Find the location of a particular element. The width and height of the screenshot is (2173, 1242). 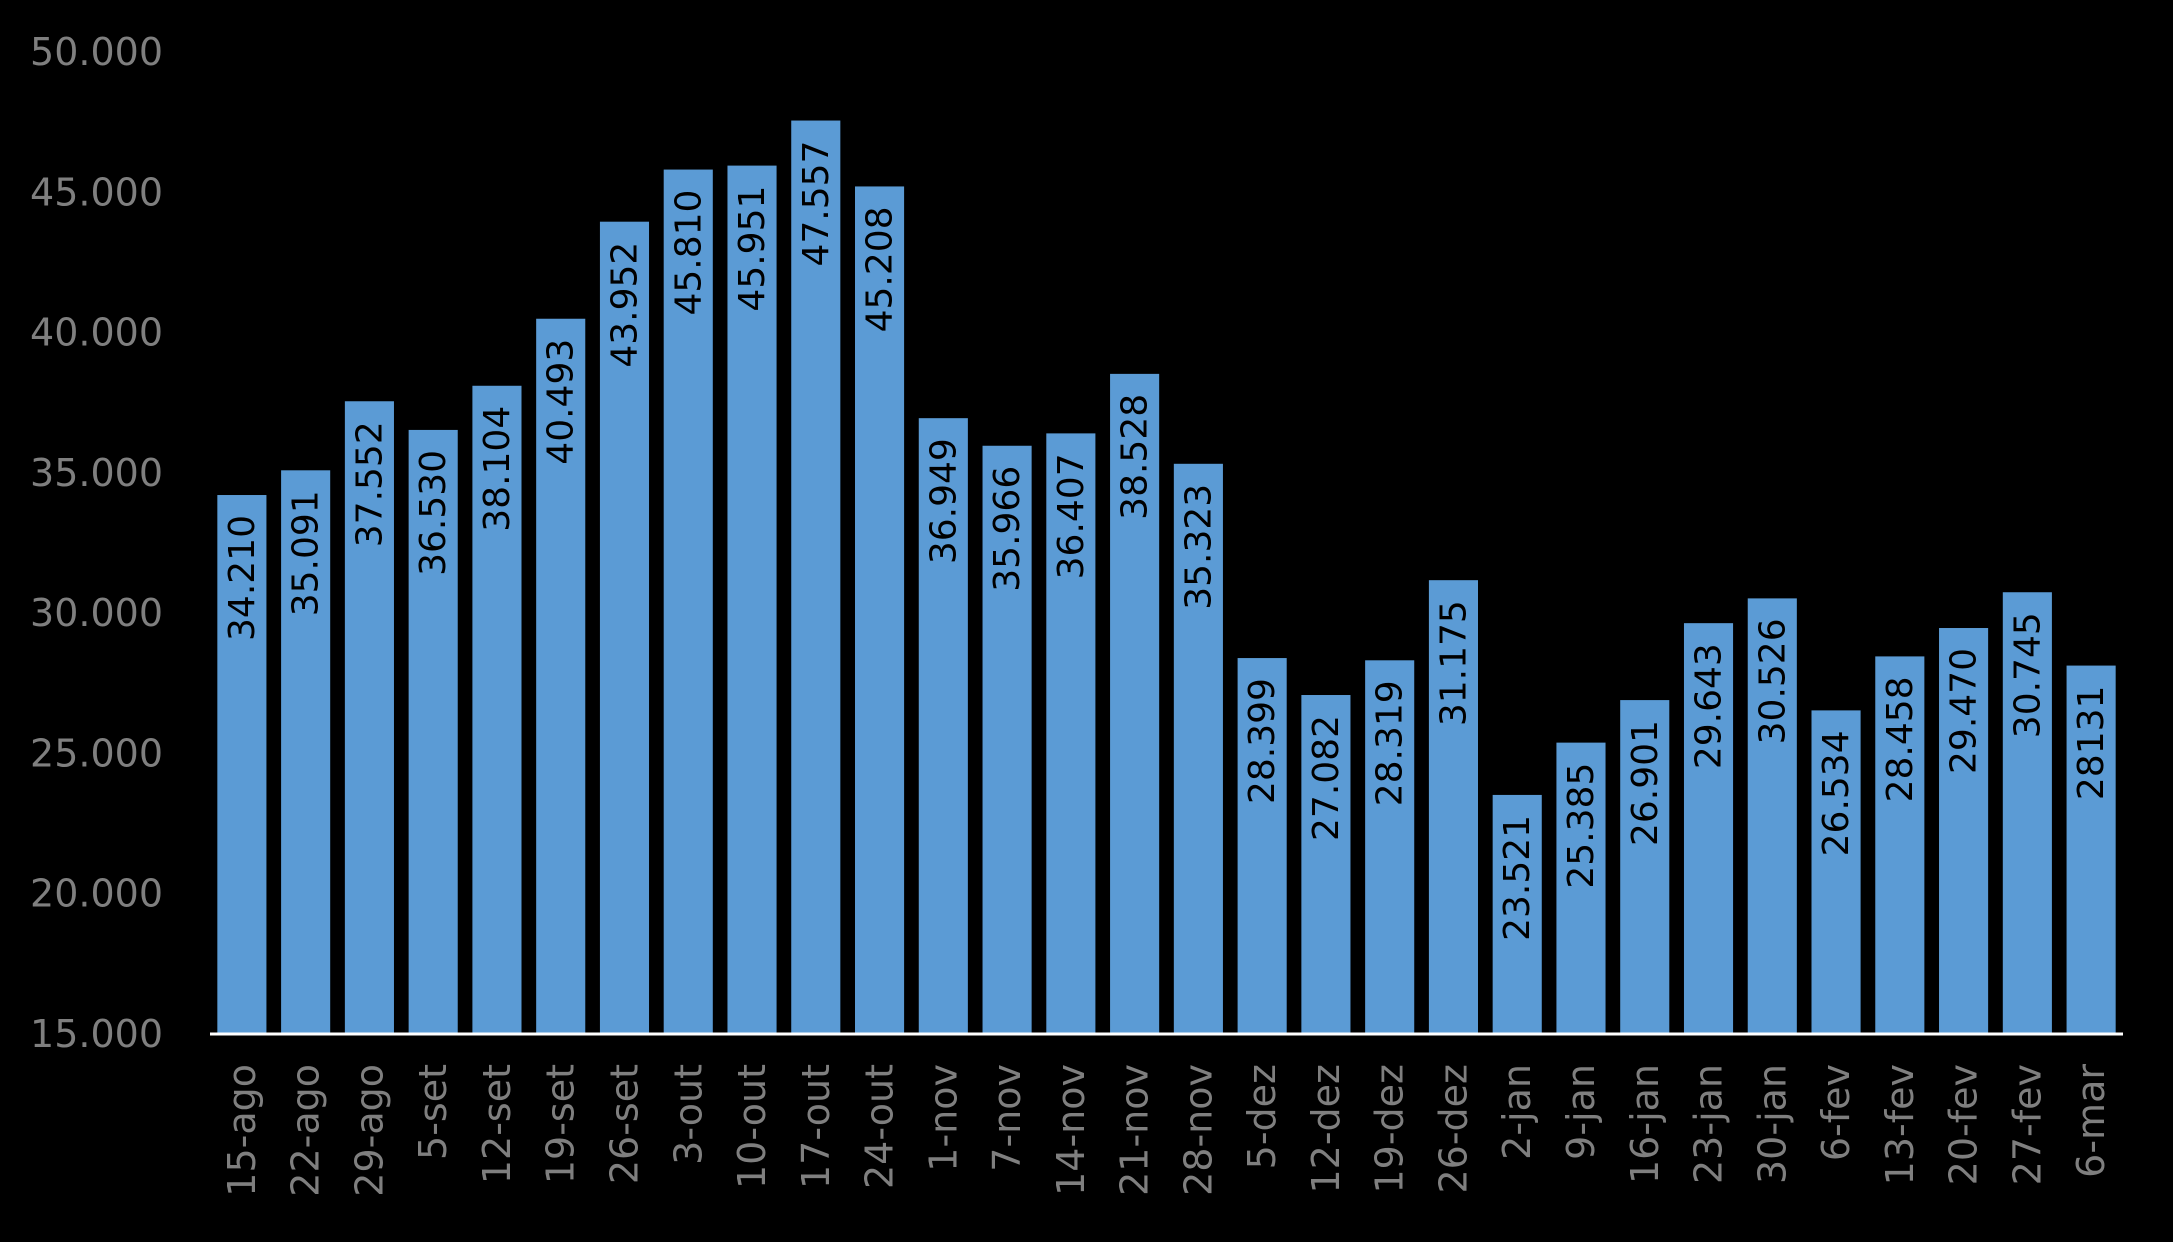

bar-value-label: 35.323 is located at coordinates (1198, 547).